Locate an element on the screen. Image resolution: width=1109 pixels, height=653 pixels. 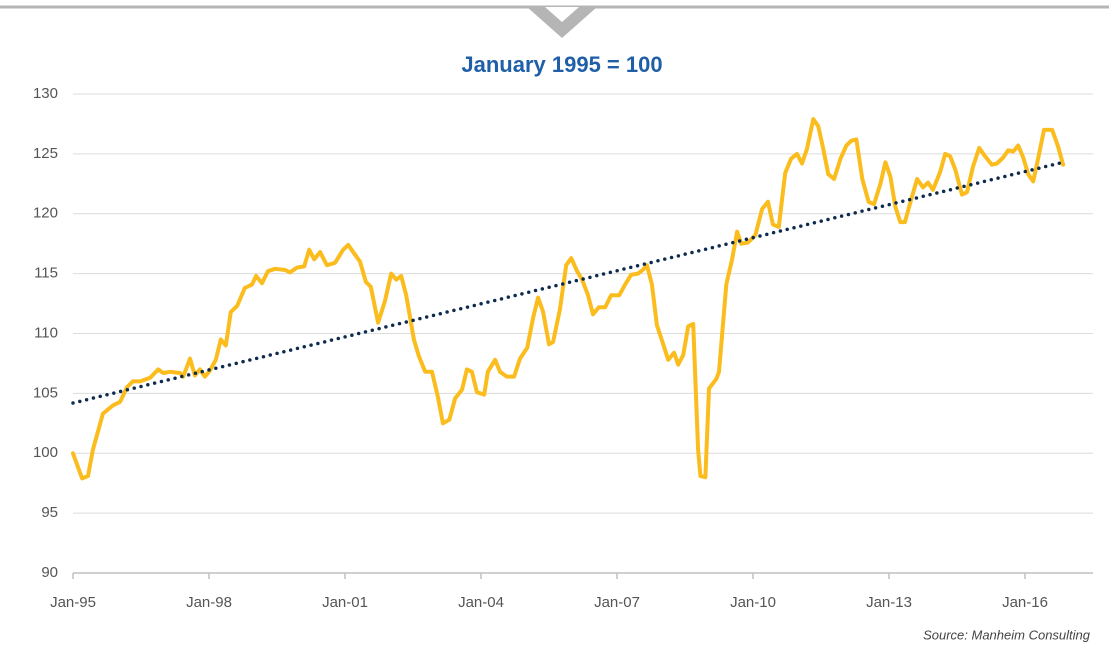
y-tick-label: 120 is located at coordinates (45, 213).